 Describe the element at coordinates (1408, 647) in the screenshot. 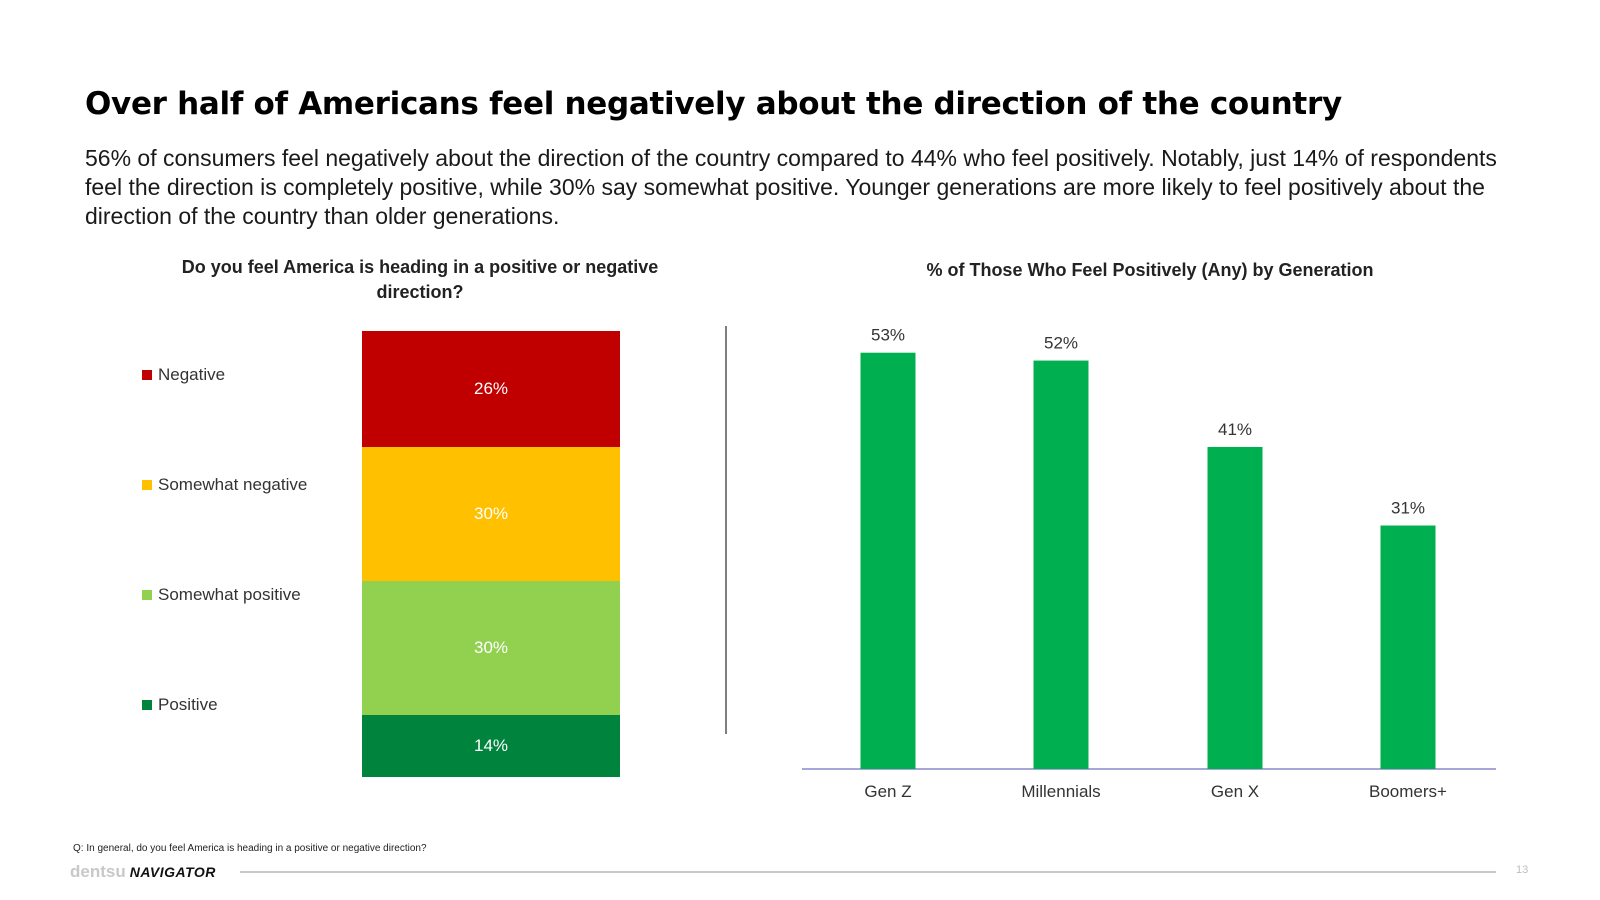

I see `bar-boomers-` at that location.